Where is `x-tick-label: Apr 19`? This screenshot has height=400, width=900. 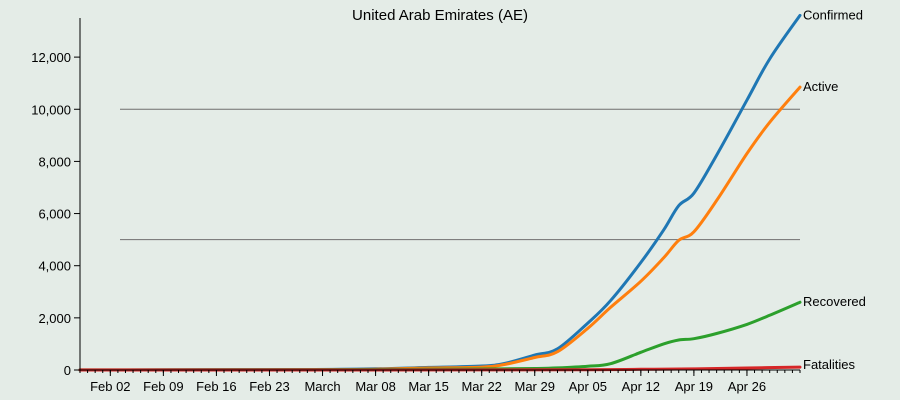
x-tick-label: Apr 19 is located at coordinates (694, 386).